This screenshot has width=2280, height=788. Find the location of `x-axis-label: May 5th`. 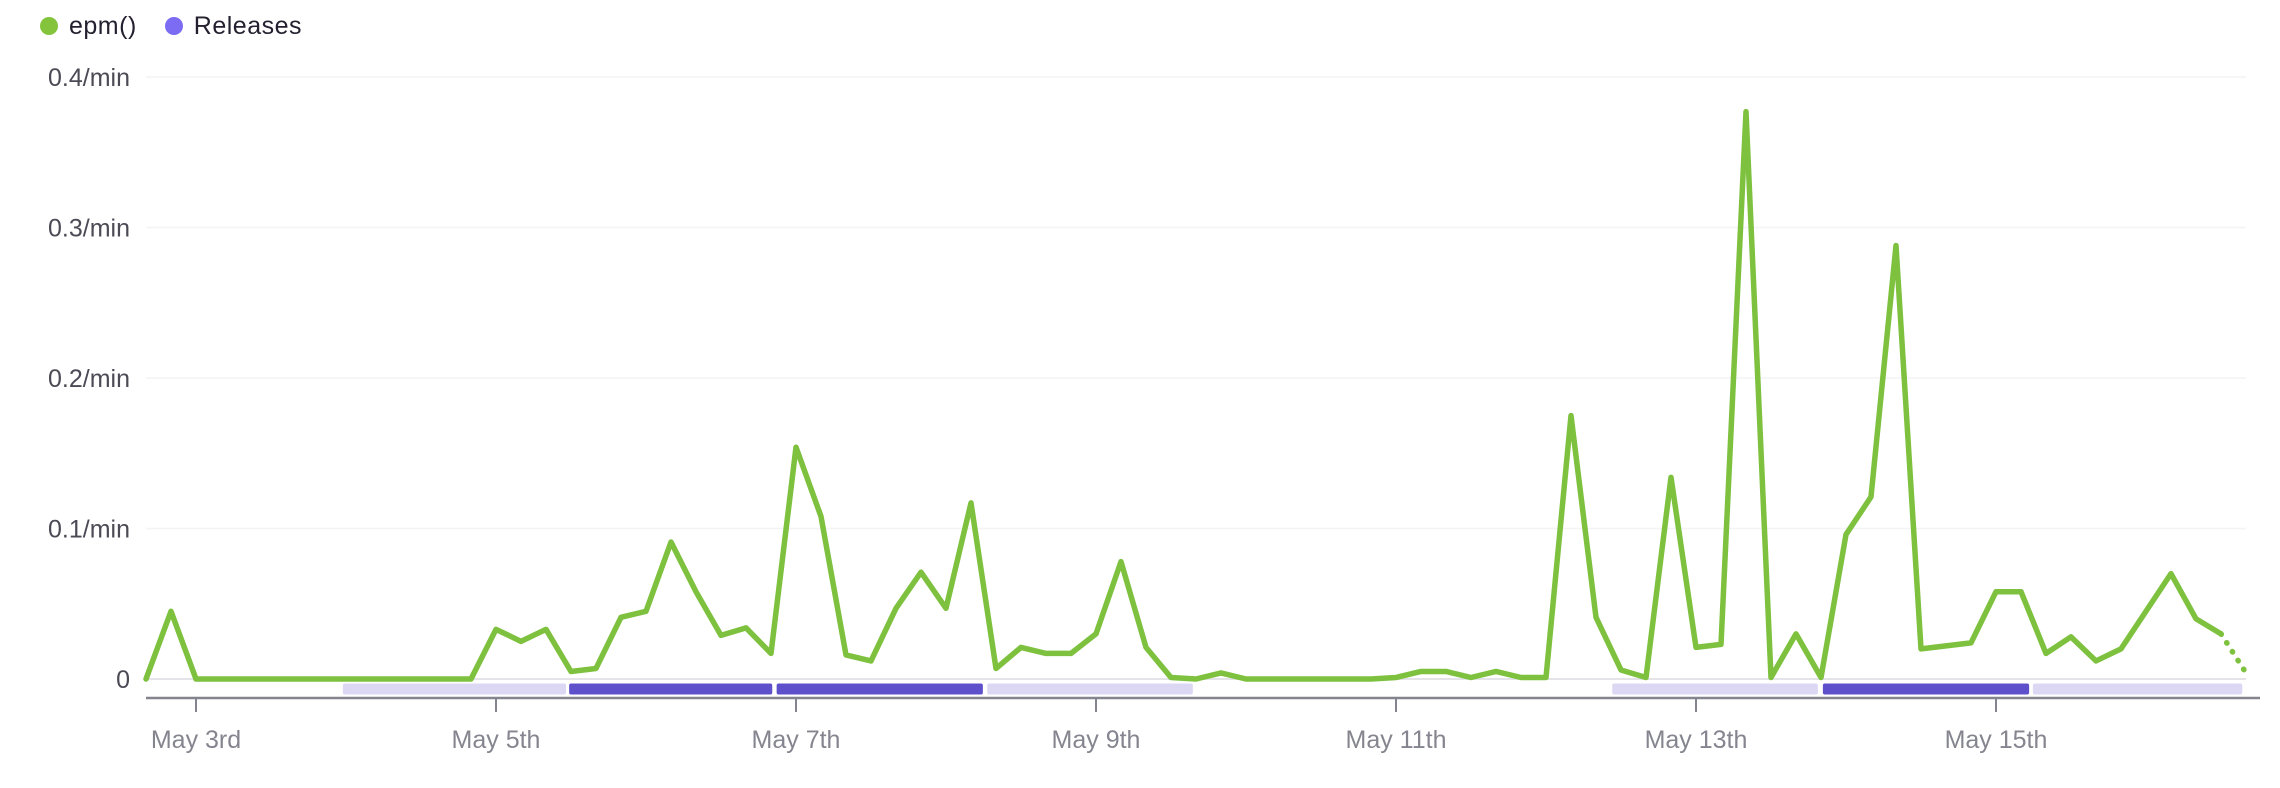

x-axis-label: May 5th is located at coordinates (496, 740).